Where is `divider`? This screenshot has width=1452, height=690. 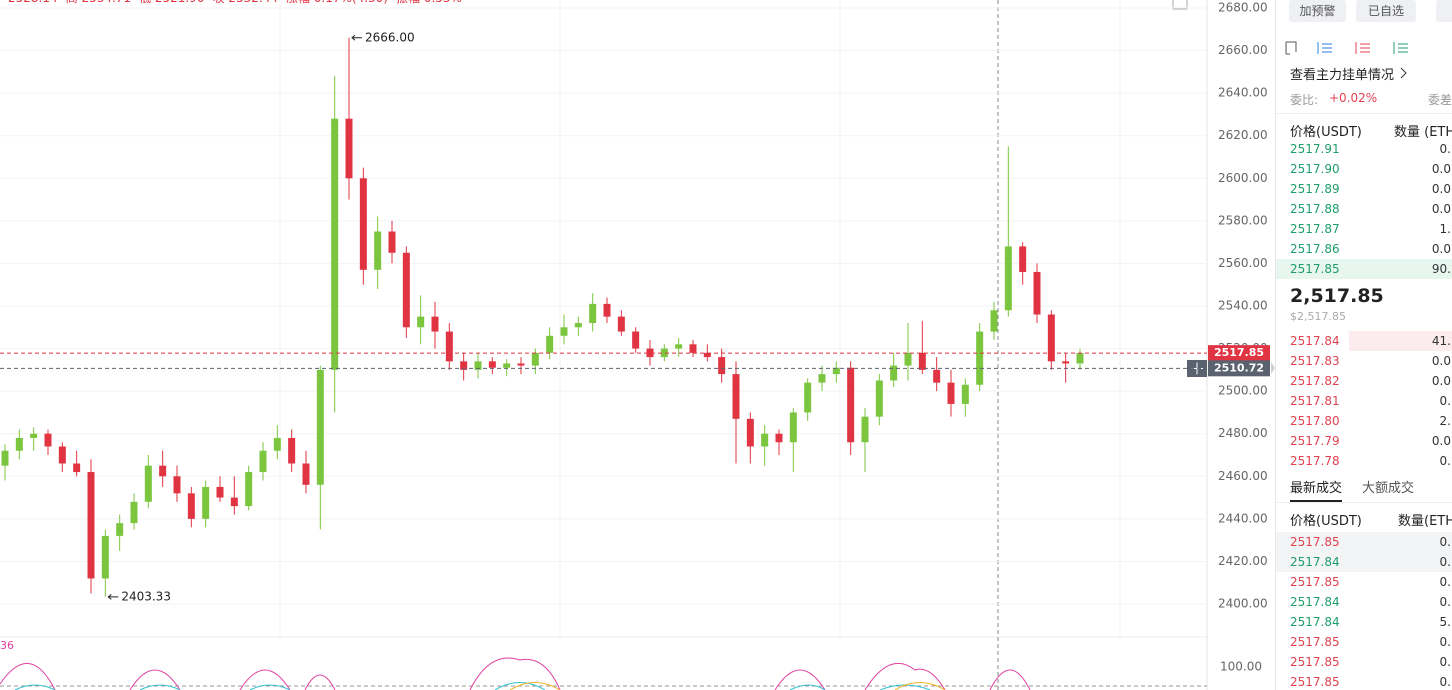 divider is located at coordinates (1364, 502).